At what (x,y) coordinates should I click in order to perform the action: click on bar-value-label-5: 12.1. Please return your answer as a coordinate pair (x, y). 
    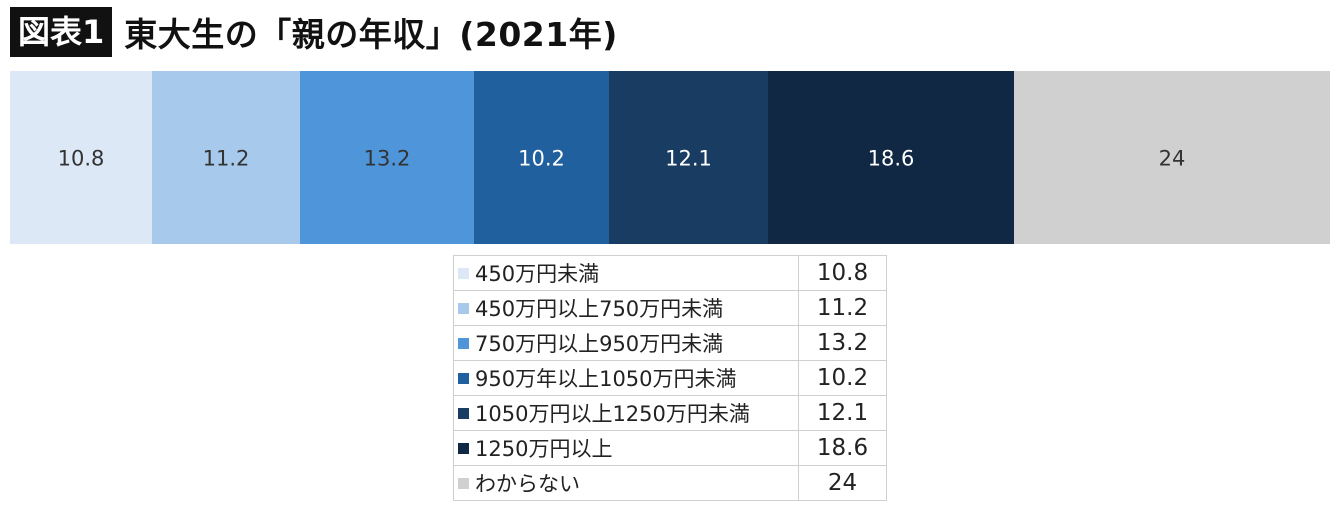
    Looking at the image, I should click on (688, 159).